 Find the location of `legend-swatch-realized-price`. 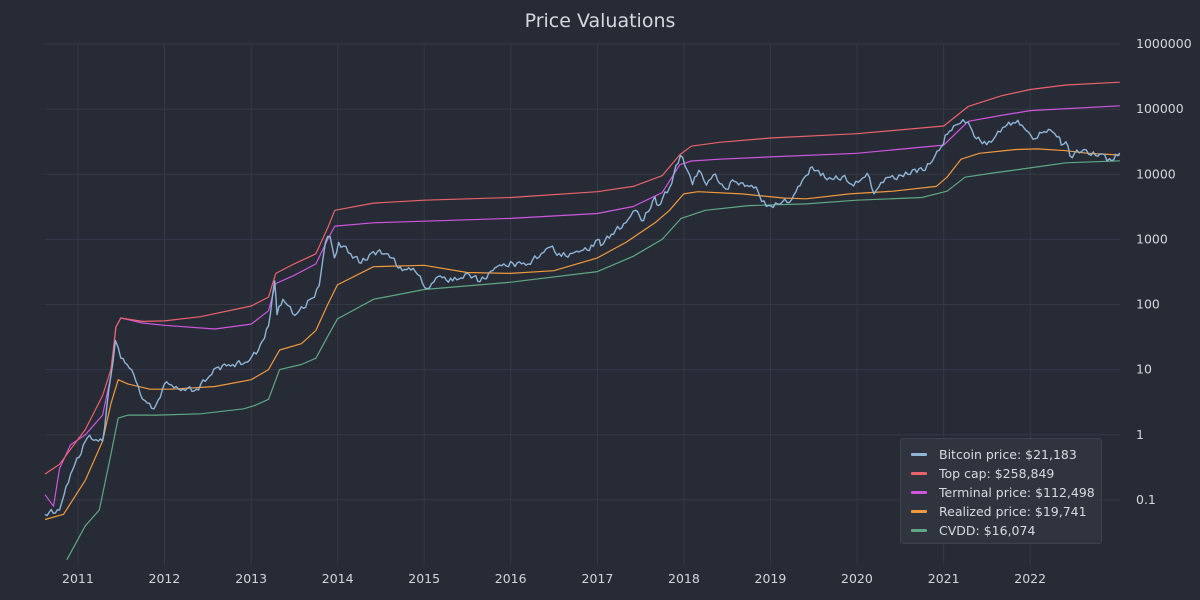

legend-swatch-realized-price is located at coordinates (919, 511).